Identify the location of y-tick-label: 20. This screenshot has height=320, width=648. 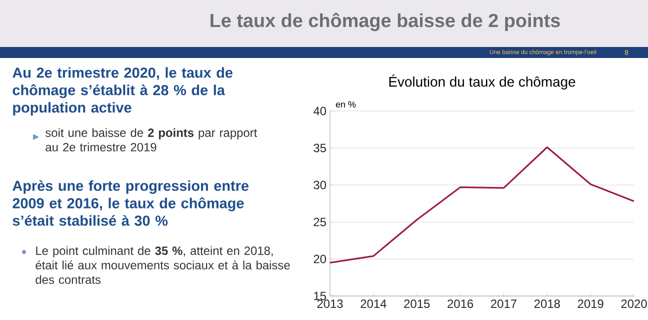
(320, 259).